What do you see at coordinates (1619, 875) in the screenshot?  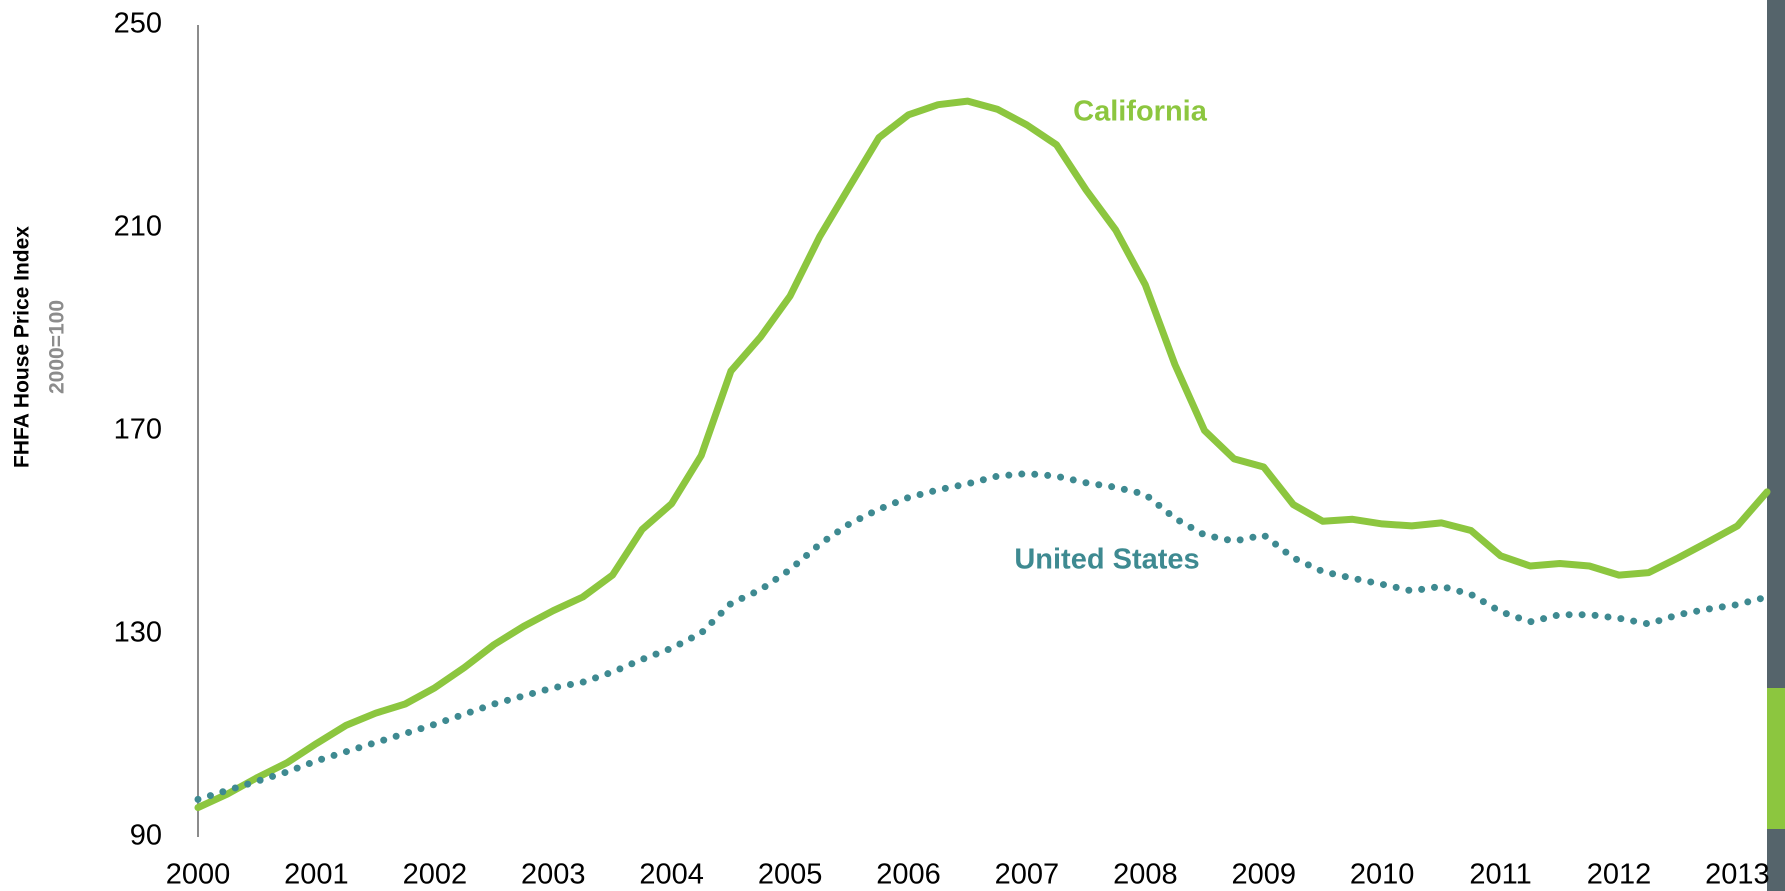 I see `x-tick-label: 2012` at bounding box center [1619, 875].